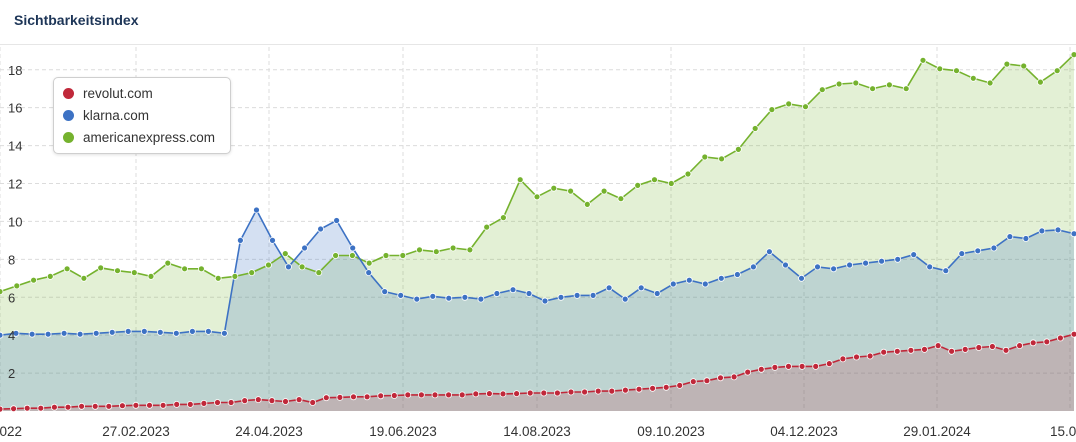 The height and width of the screenshot is (442, 1076). I want to click on y-tick-label: 18, so click(15, 70).